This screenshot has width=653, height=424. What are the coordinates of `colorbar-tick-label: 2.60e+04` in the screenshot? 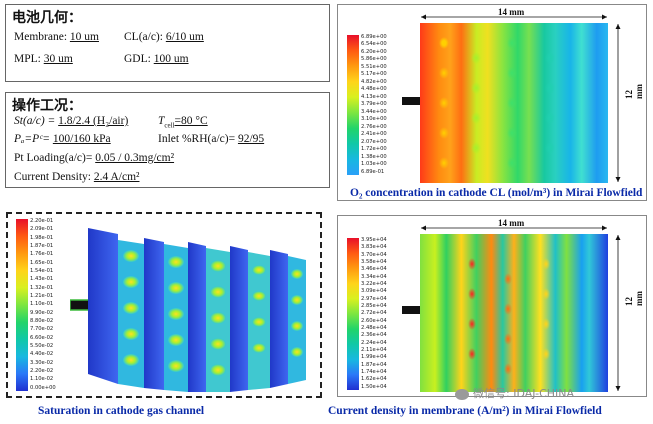 It's located at (374, 320).